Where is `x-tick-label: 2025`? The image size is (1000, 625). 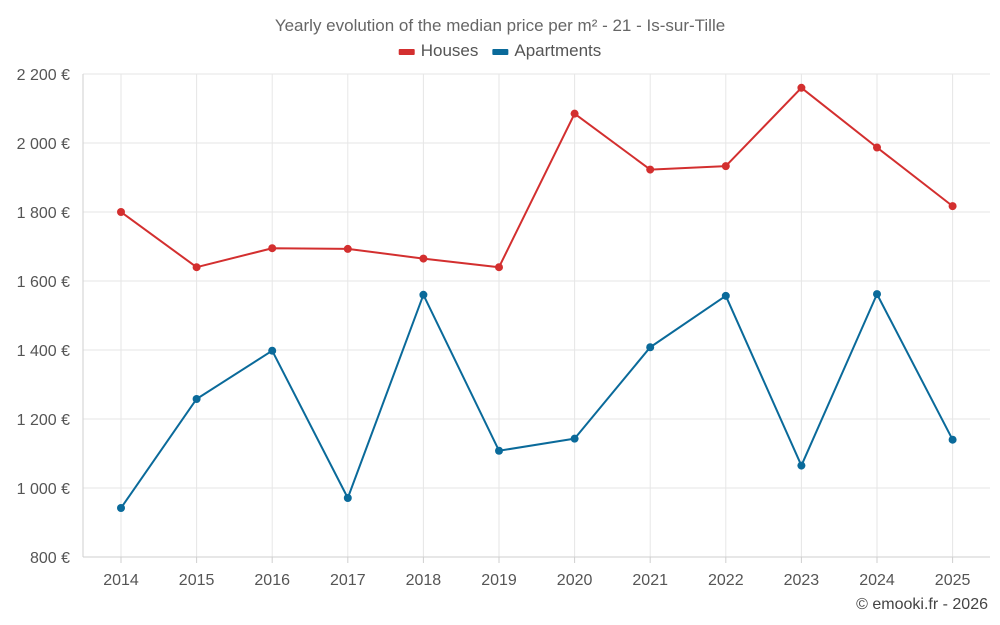
x-tick-label: 2025 is located at coordinates (953, 580).